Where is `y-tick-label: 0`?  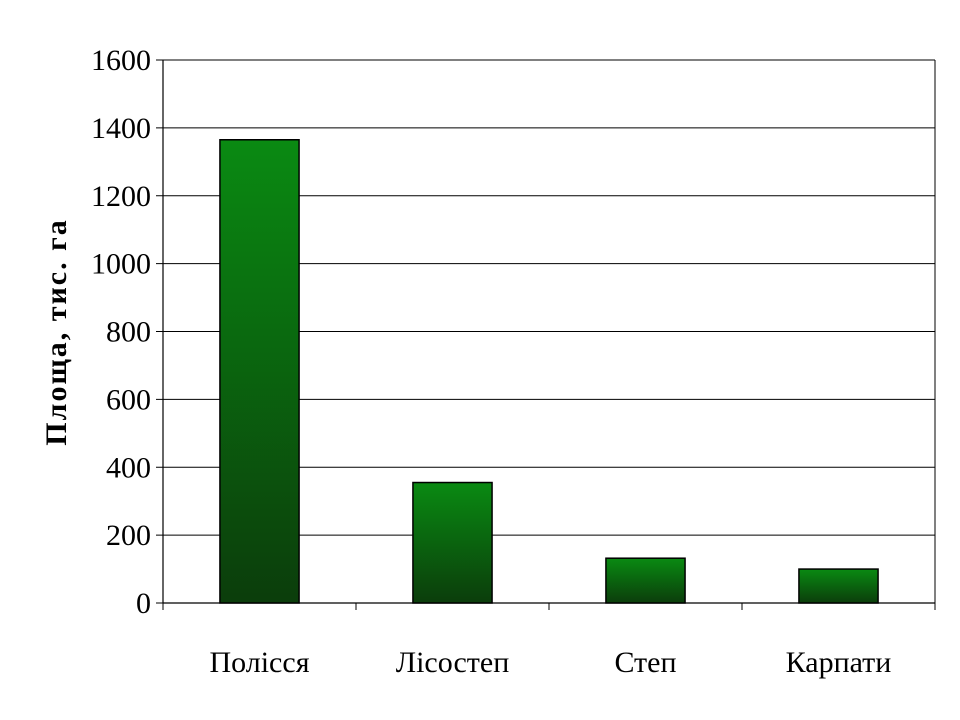
y-tick-label: 0 is located at coordinates (143, 603).